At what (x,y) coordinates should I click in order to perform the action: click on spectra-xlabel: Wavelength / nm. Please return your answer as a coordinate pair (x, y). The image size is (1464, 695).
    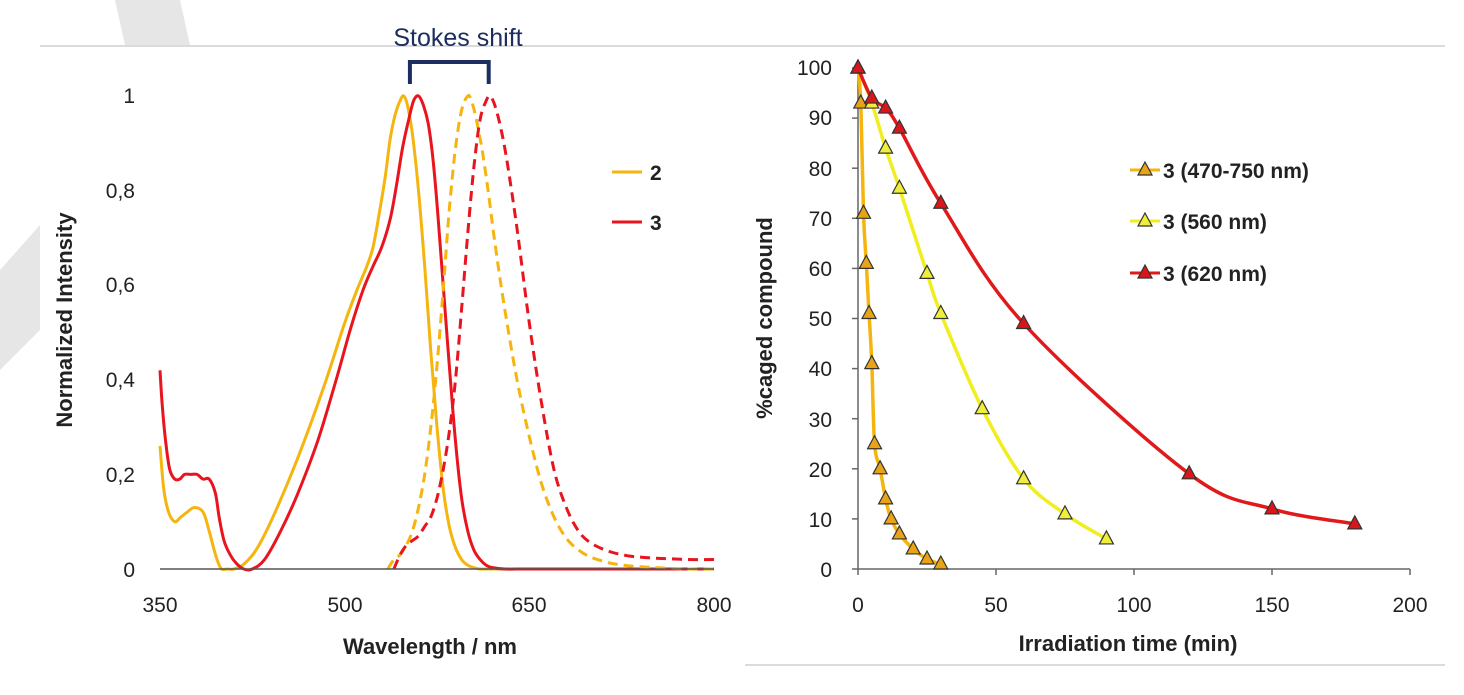
    Looking at the image, I should click on (430, 646).